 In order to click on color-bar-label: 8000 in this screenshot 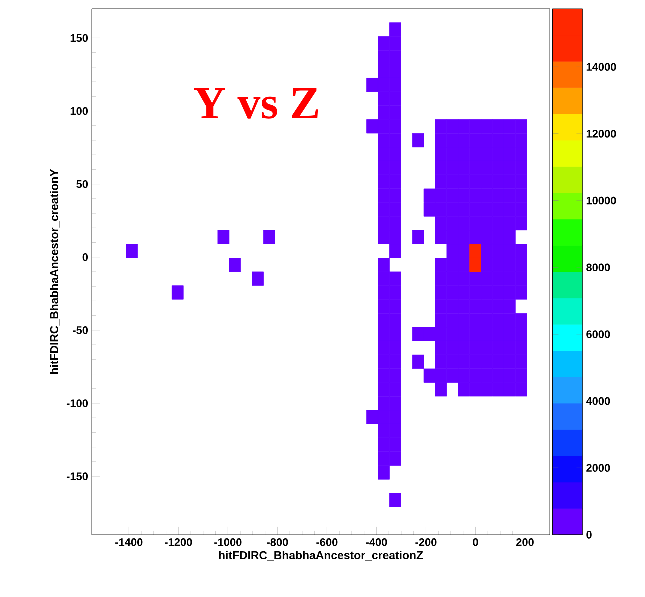, I will do `click(598, 268)`.